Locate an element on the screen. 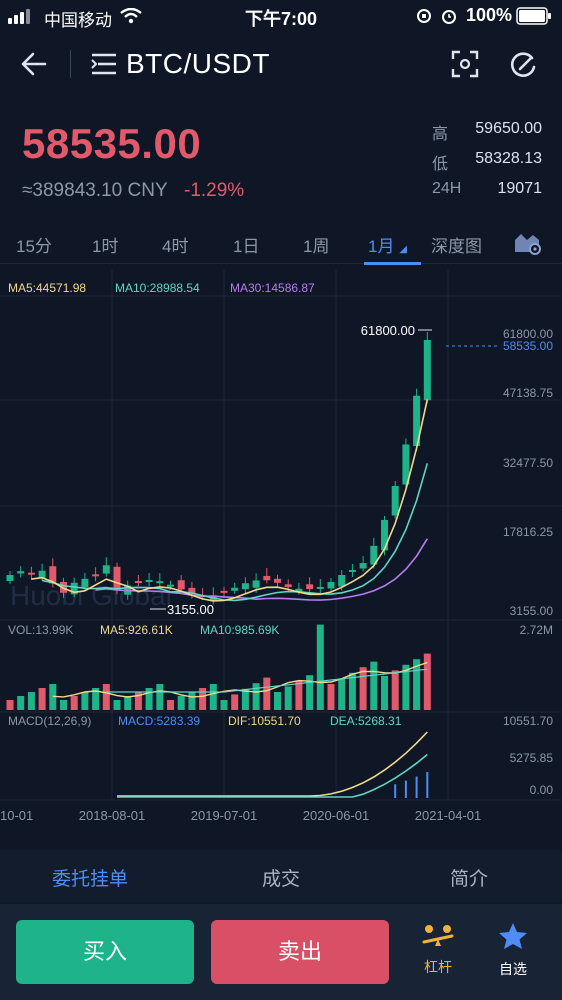 Image resolution: width=562 pixels, height=1000 pixels. price-tick: 61800.00 is located at coordinates (528, 334).